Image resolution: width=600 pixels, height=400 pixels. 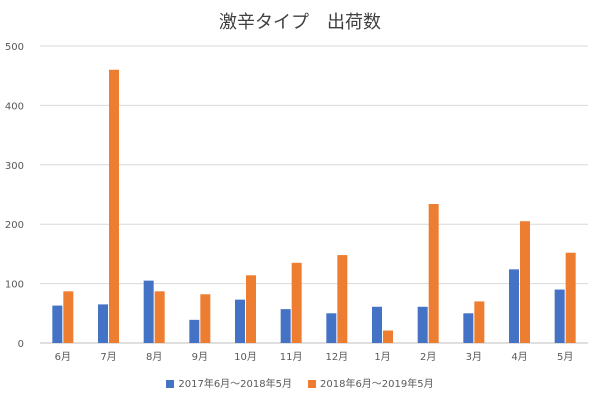 I want to click on legend-item: 2018年6月～2019年5月, so click(x=371, y=382).